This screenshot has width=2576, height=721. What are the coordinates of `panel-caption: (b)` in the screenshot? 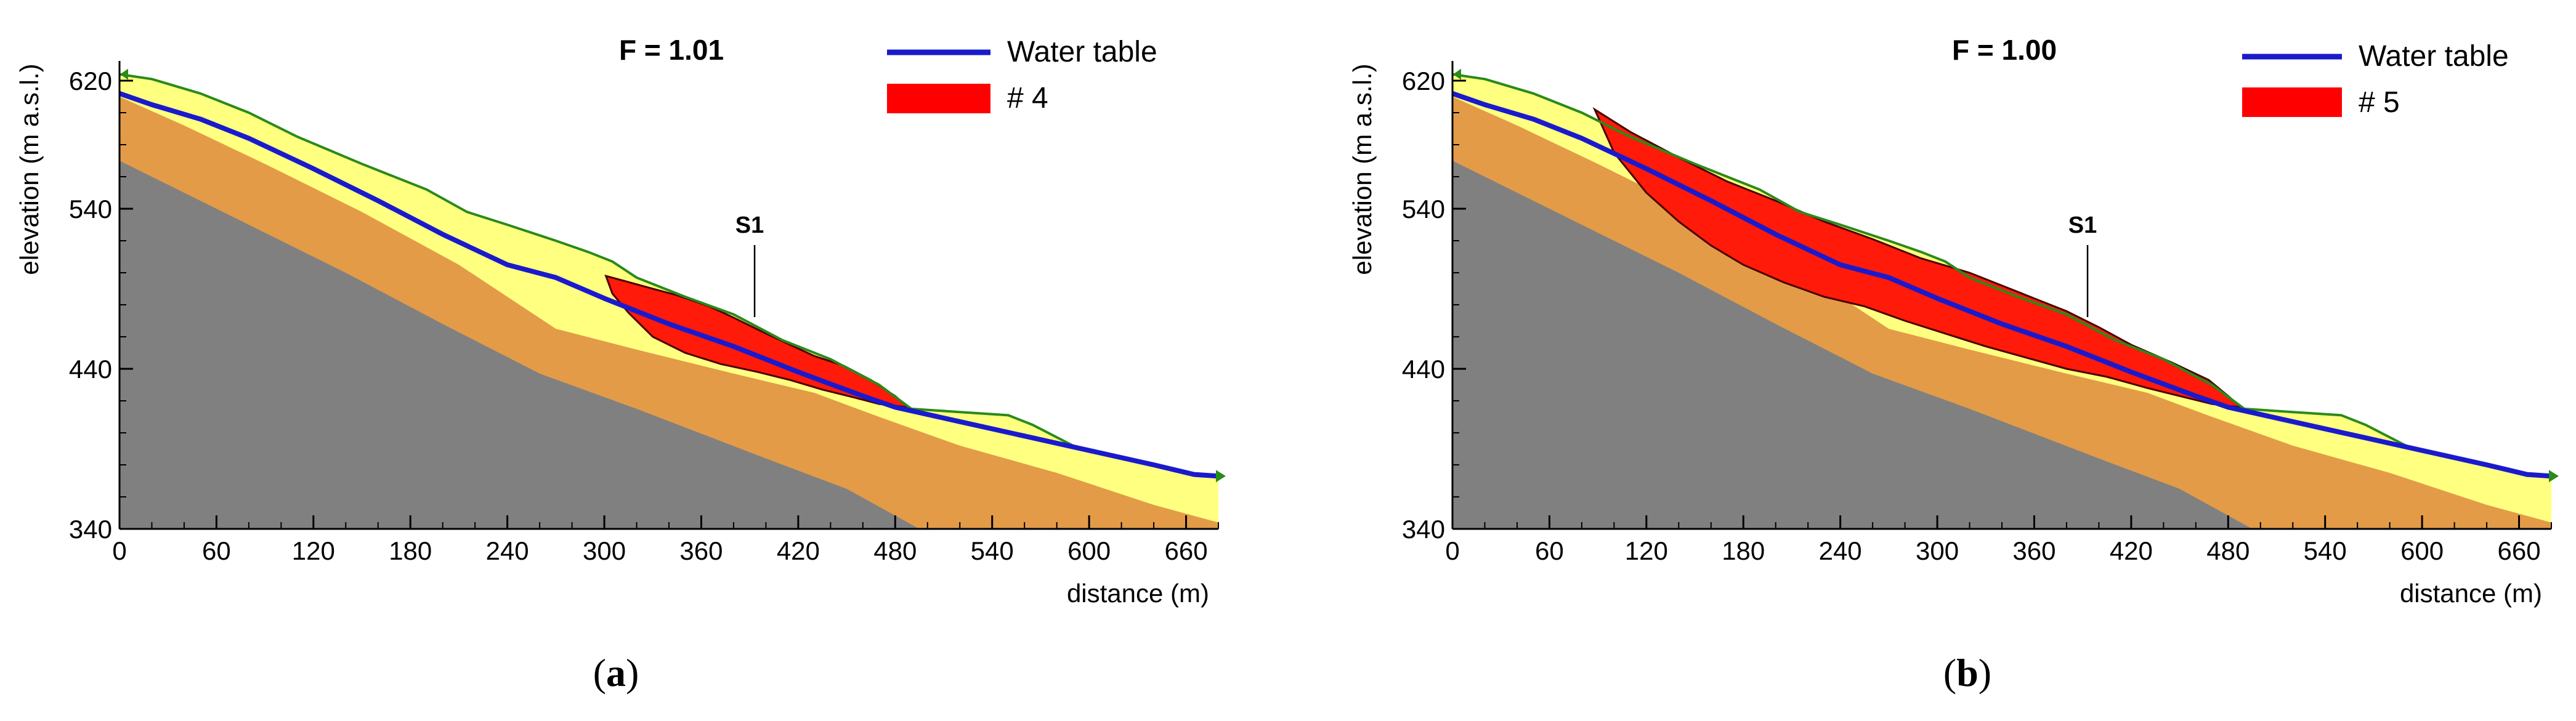 It's located at (1967, 673).